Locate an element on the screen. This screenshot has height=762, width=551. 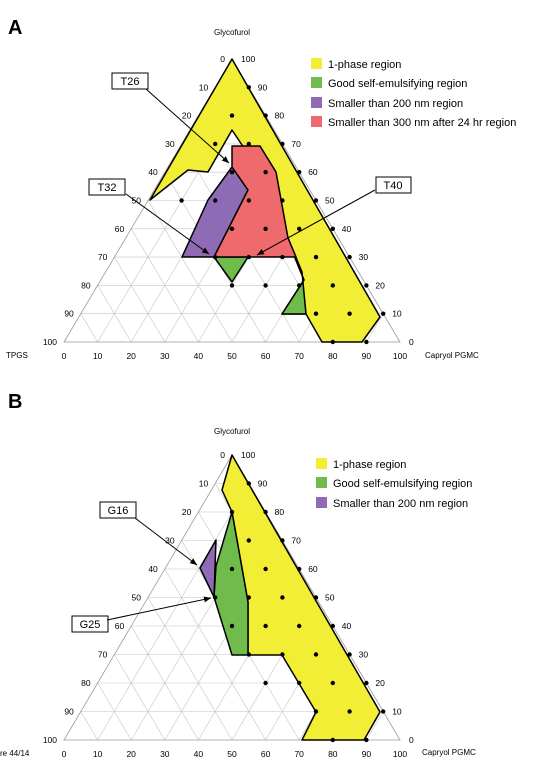
callout-t40-arrow is located at coordinates (316, 222).